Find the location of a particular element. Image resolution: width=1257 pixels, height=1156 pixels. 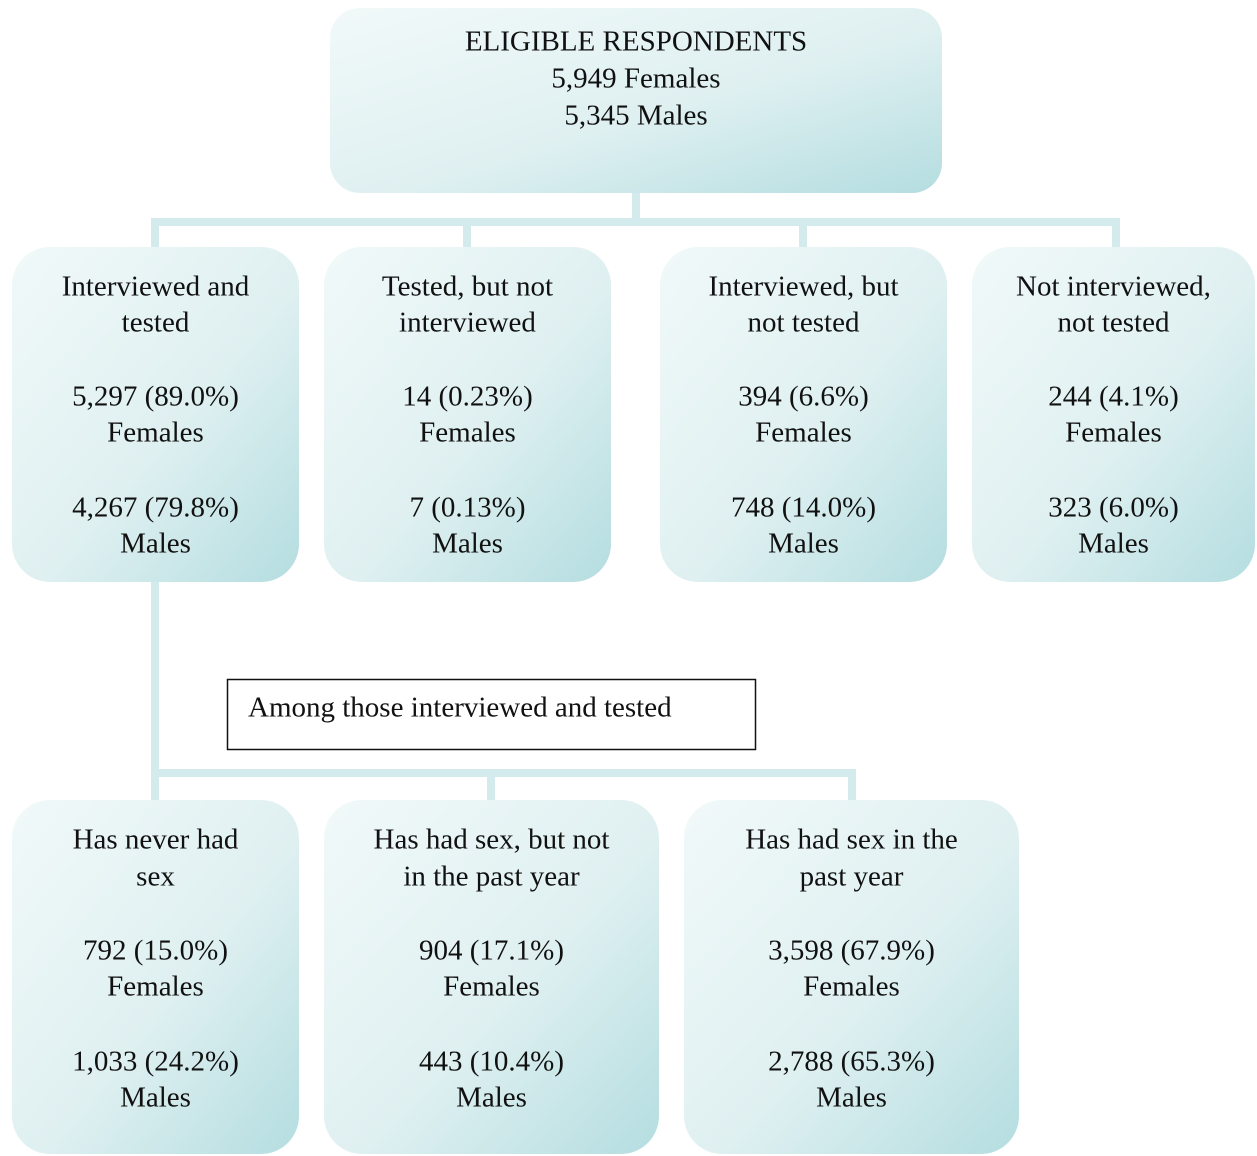

node-text: 394 (6.6%) is located at coordinates (803, 397).